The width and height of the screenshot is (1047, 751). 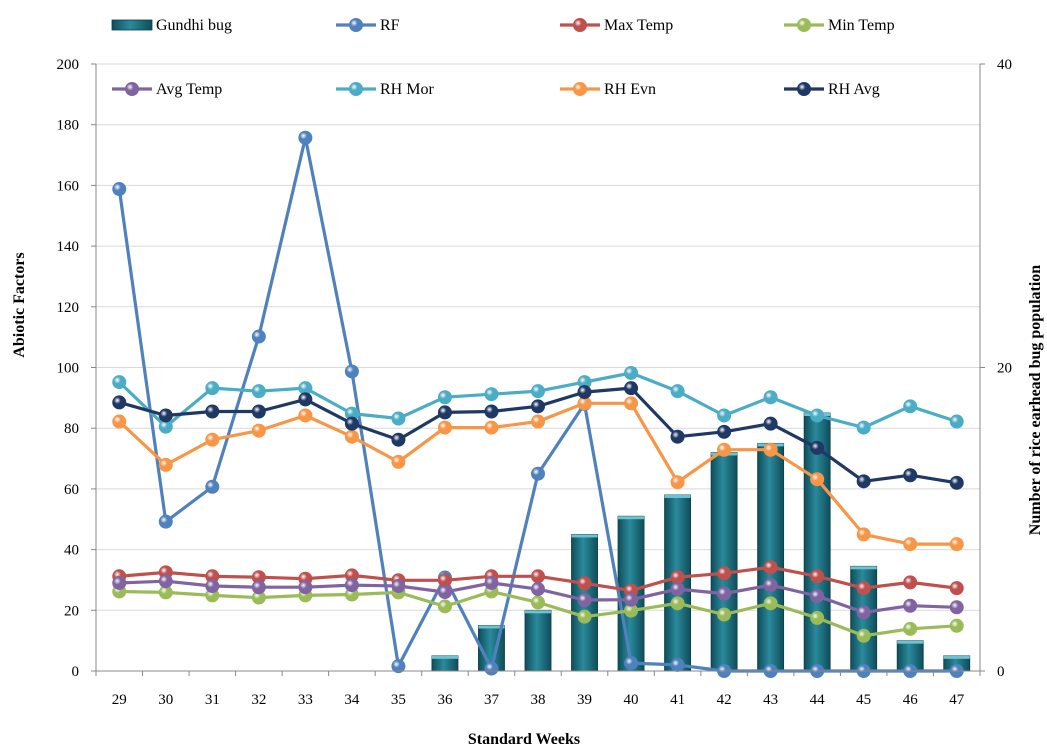 What do you see at coordinates (76, 672) in the screenshot?
I see `y-left-tick-label: 0` at bounding box center [76, 672].